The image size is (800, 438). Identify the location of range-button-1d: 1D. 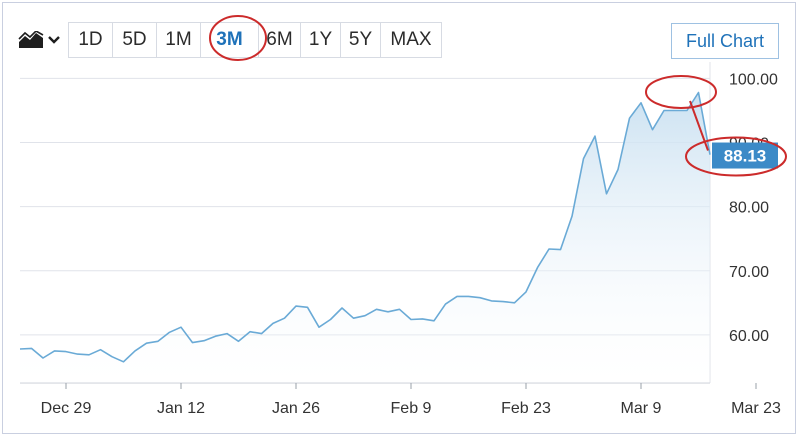
(91, 40).